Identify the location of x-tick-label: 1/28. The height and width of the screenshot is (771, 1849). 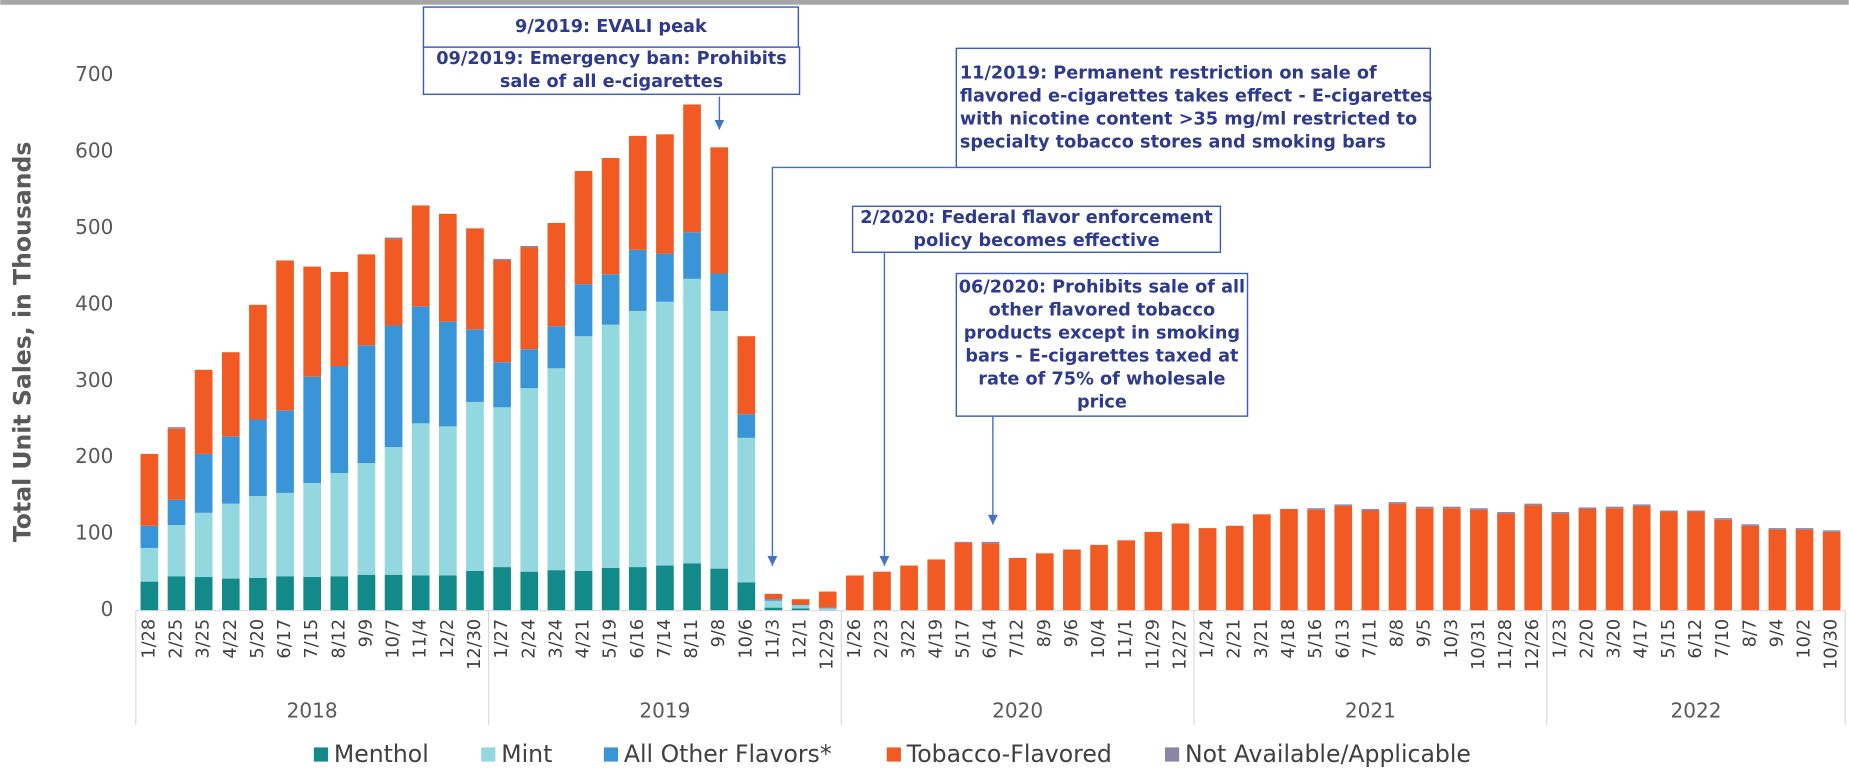
(149, 639).